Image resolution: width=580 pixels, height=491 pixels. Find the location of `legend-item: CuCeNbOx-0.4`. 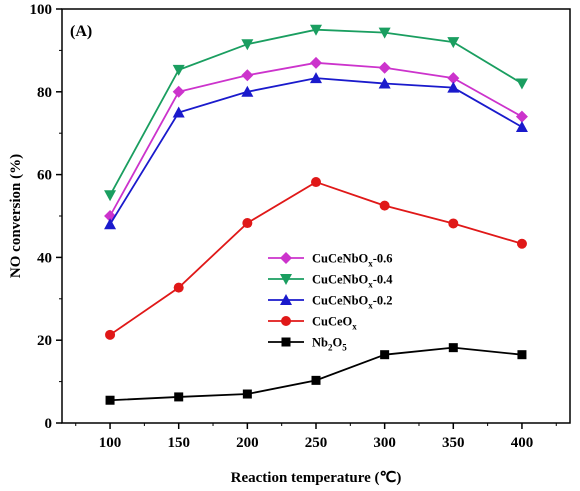

legend-item: CuCeNbOx-0.4 is located at coordinates (330, 281).